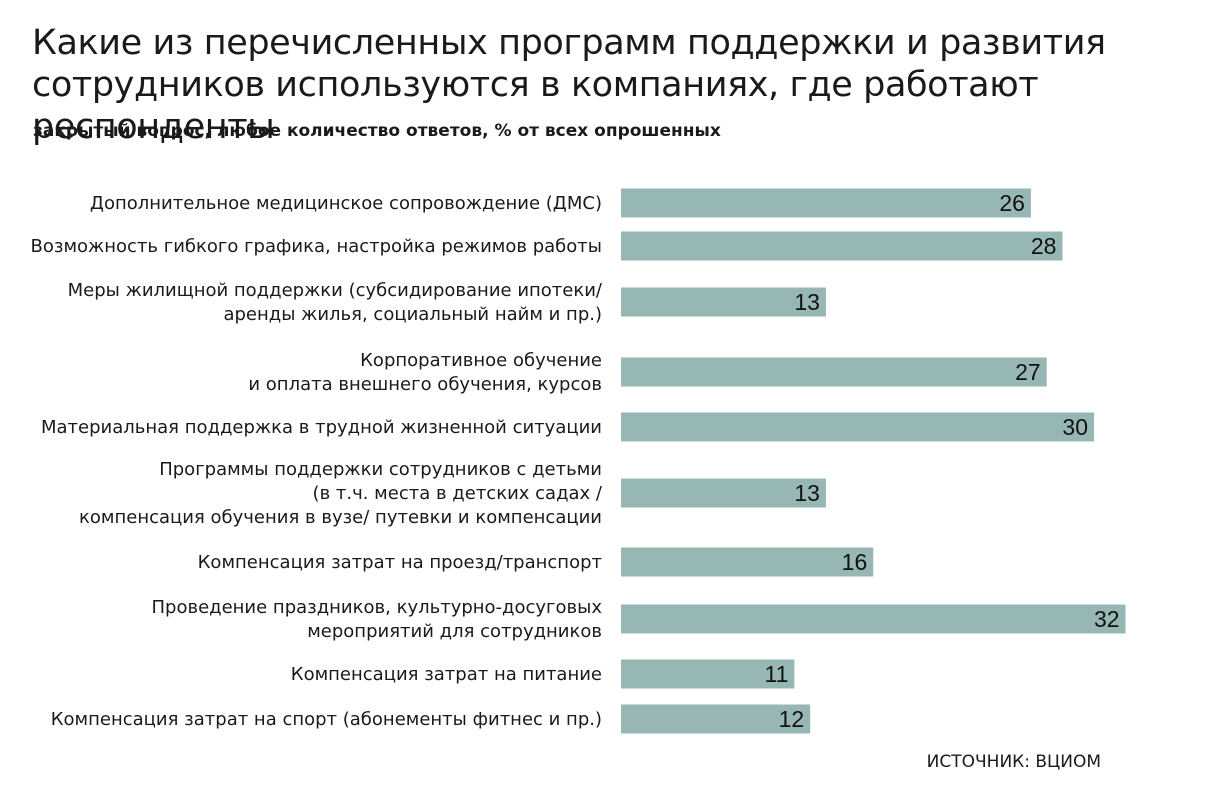 The width and height of the screenshot is (1213, 801). Describe the element at coordinates (400, 562) in the screenshot. I see `category-label-7-line-1: Компенсация затрат на проезд/транспорт` at that location.